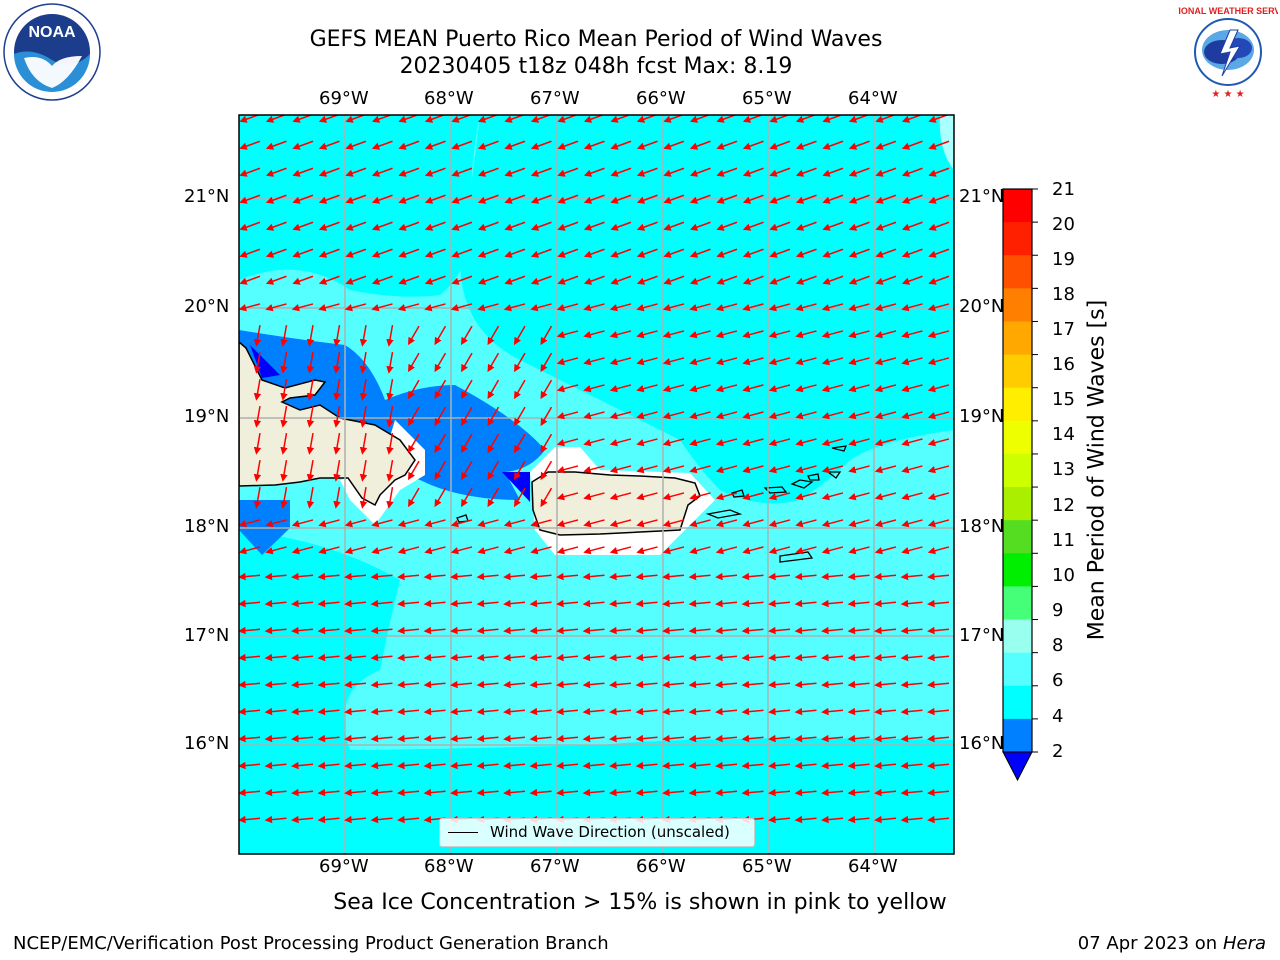  Describe the element at coordinates (555, 98) in the screenshot. I see `lon-tick-top: 67°W` at that location.